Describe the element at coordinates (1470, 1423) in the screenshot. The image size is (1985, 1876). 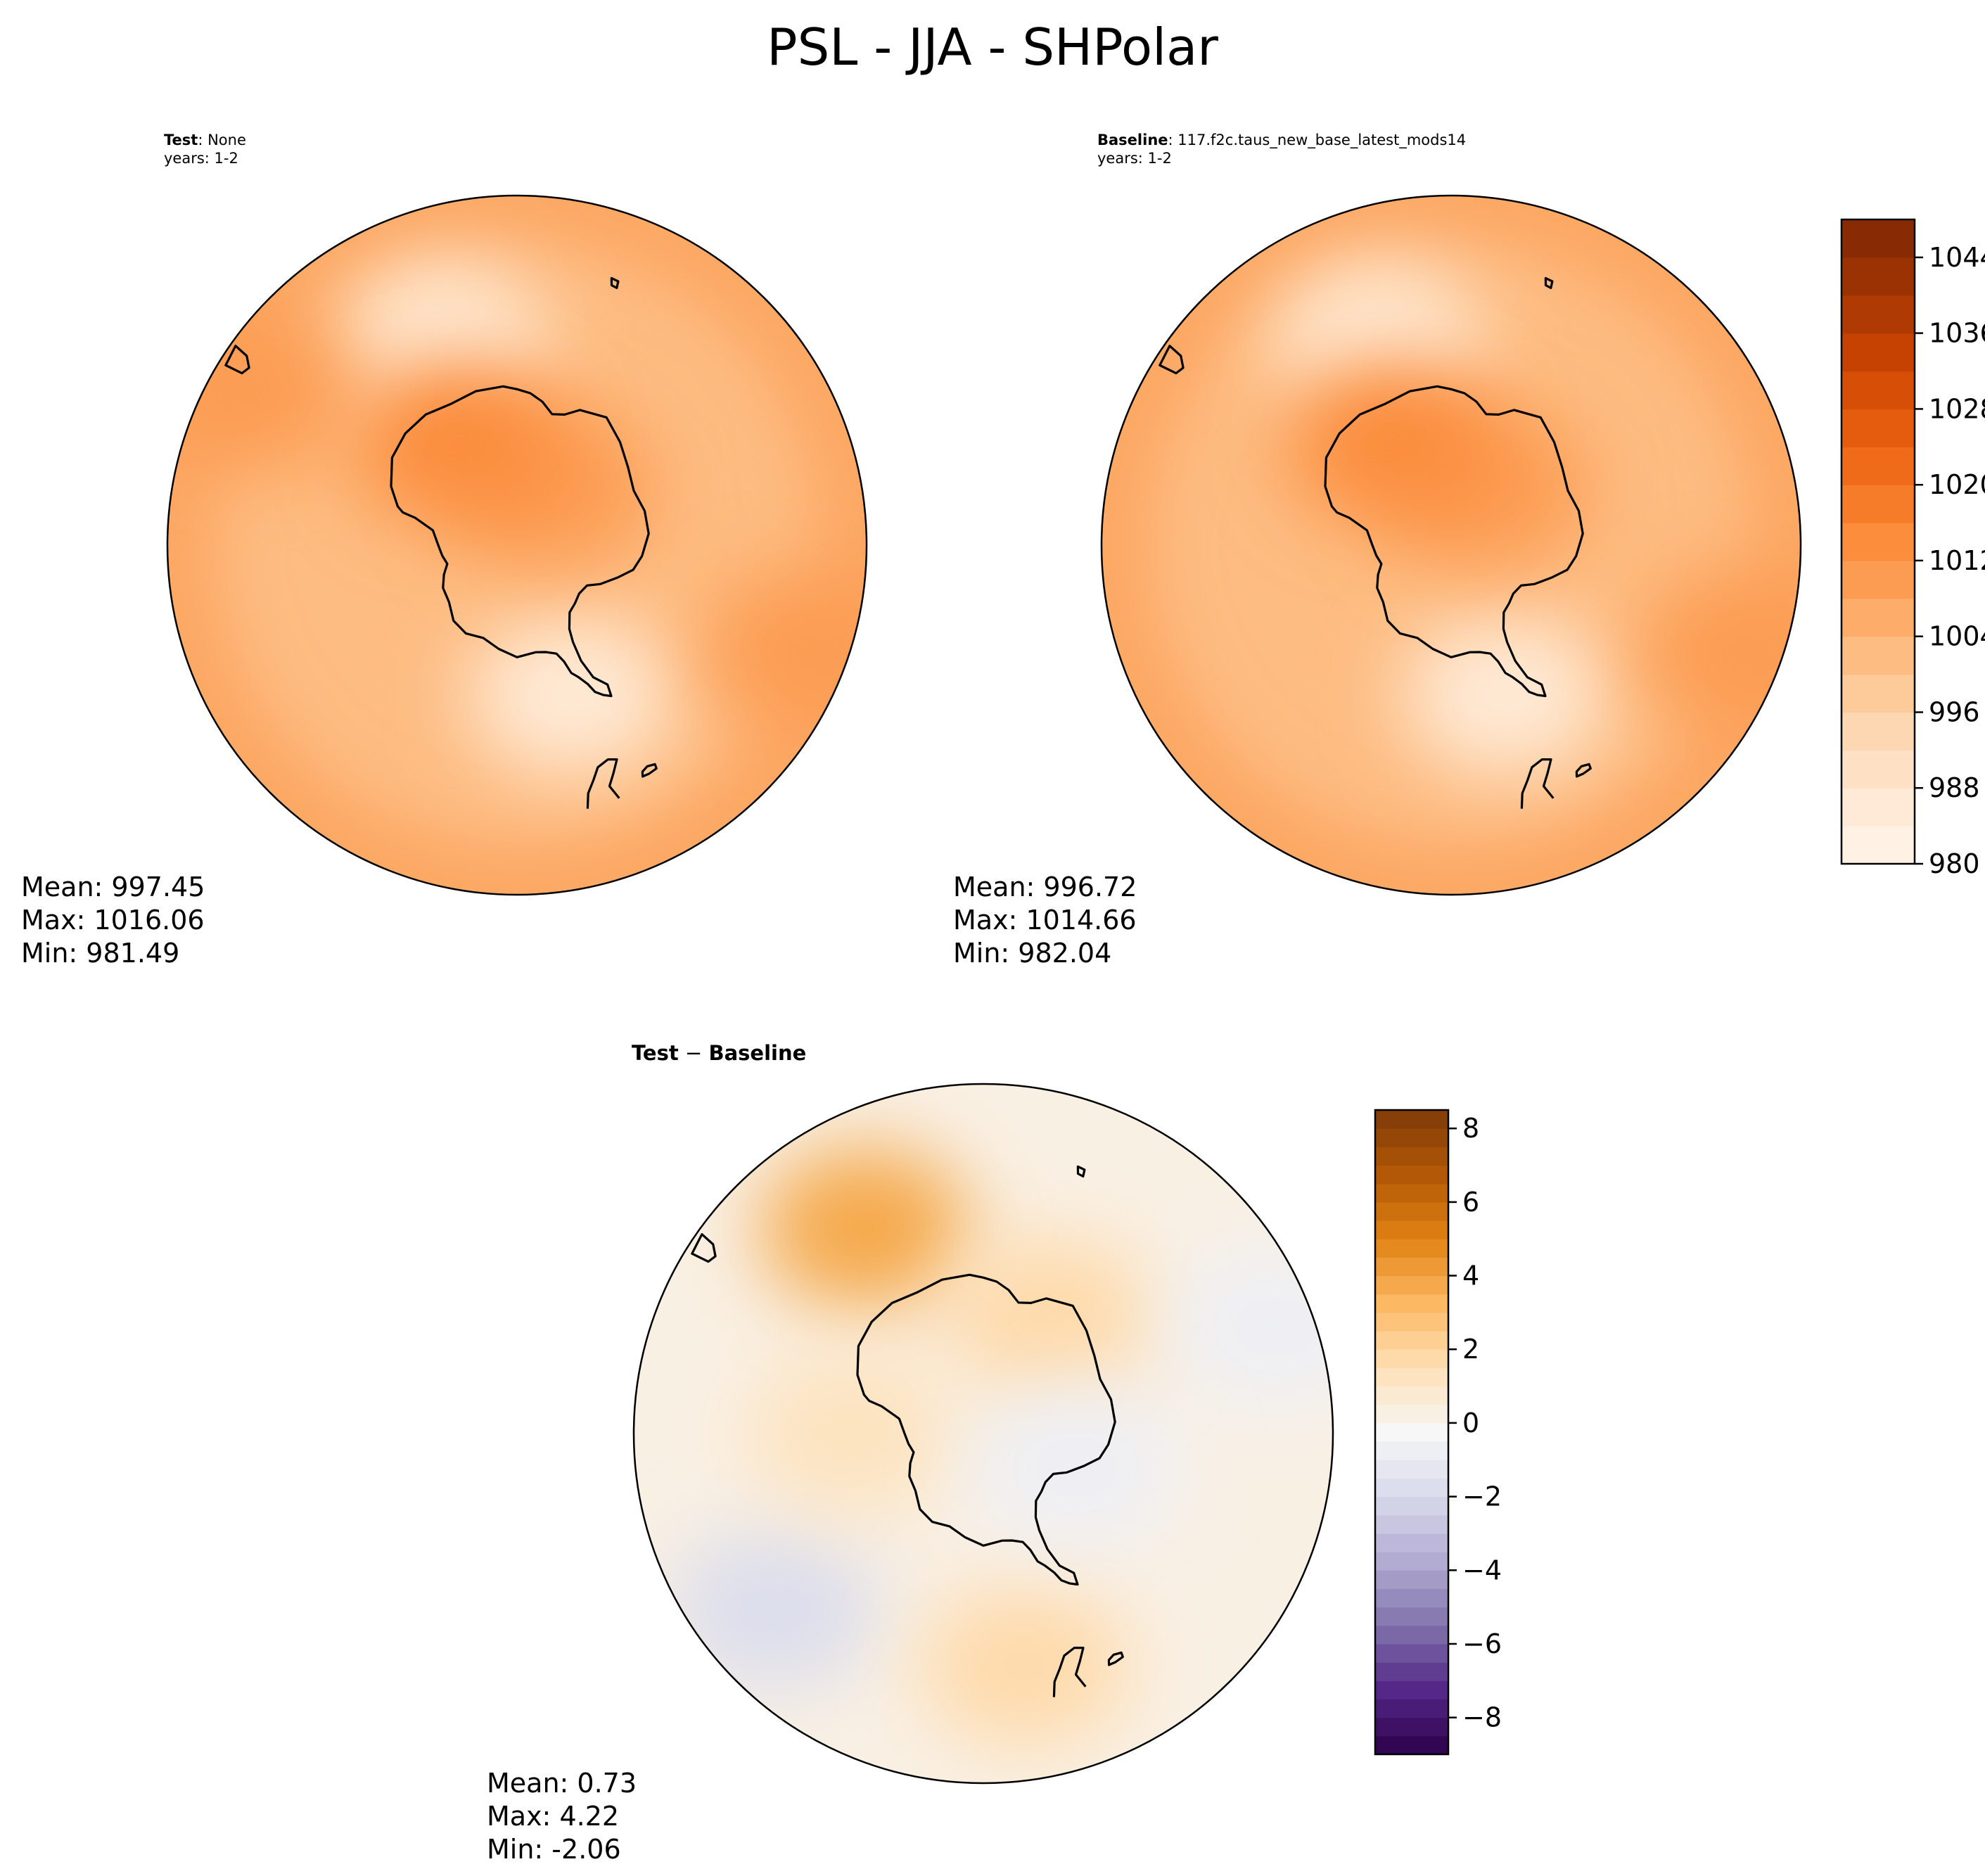
I see `diff-colorbar-tick-label: 0` at that location.